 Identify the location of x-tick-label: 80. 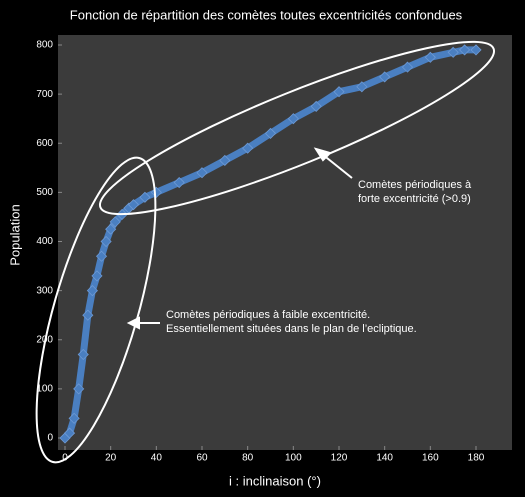
(248, 458).